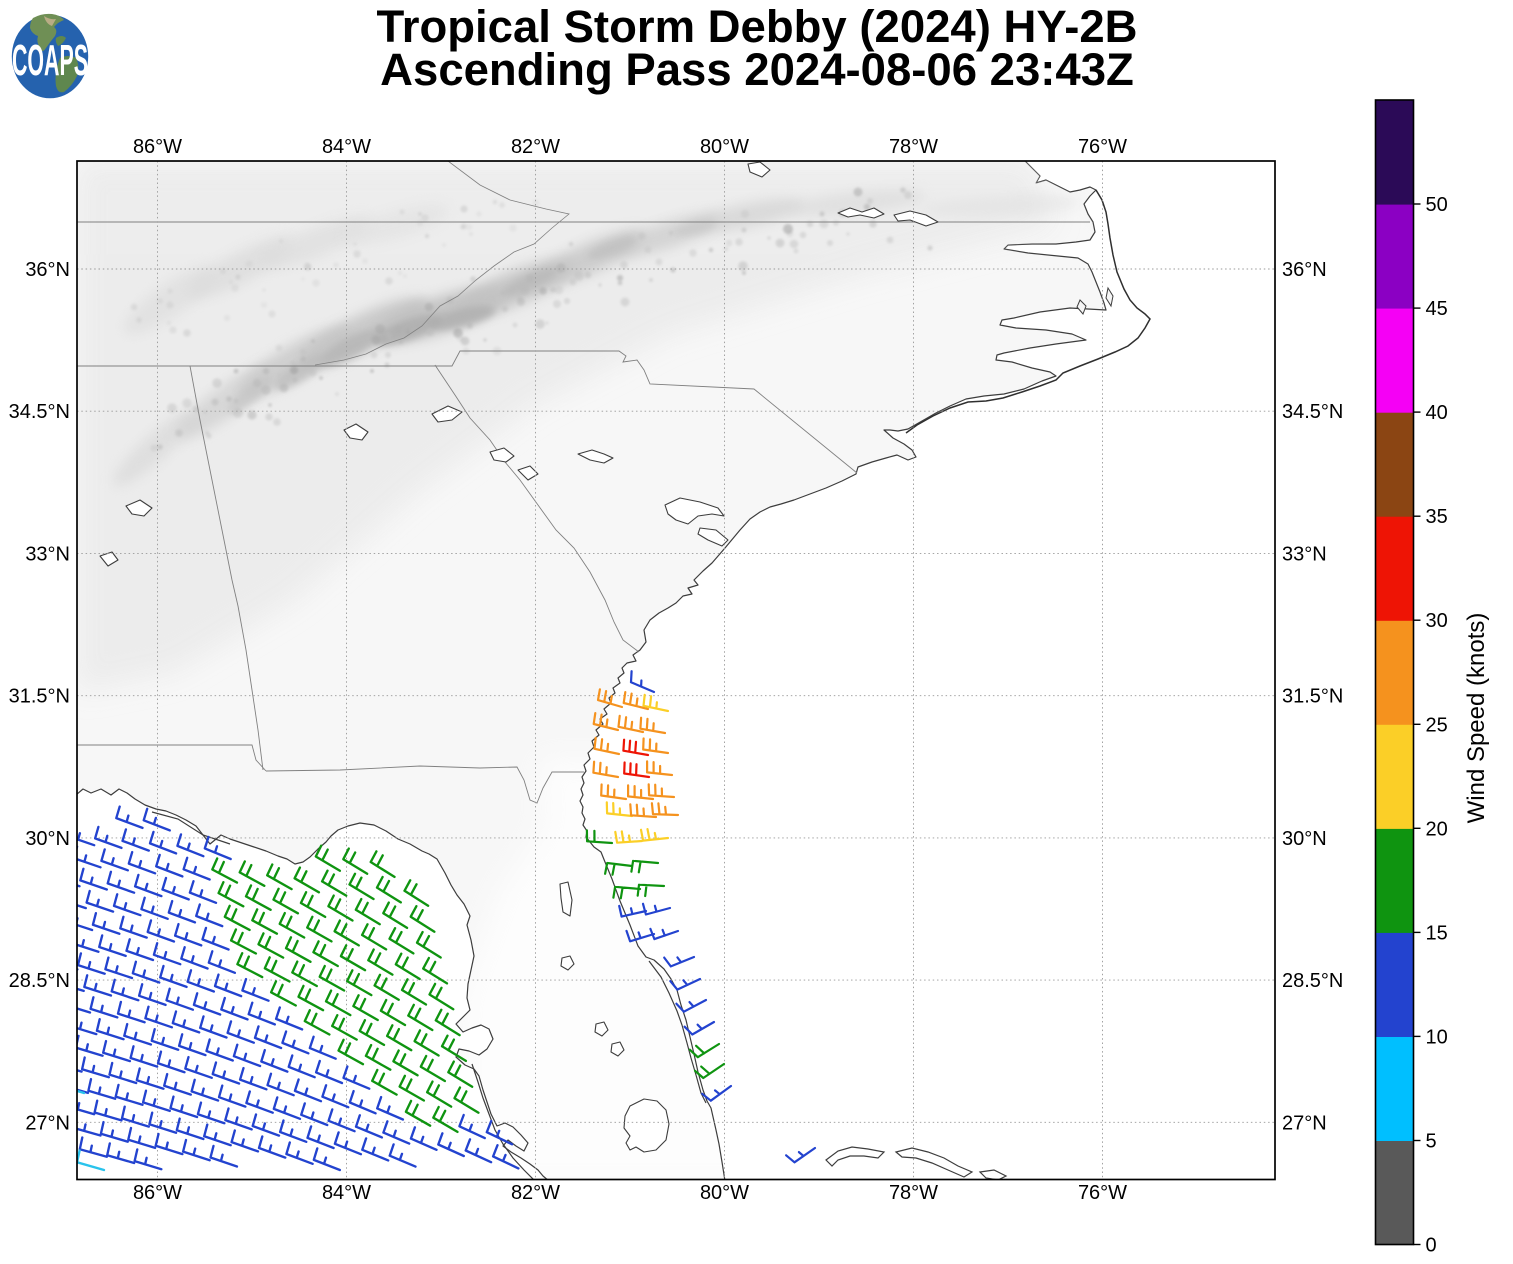 The height and width of the screenshot is (1264, 1513). Describe the element at coordinates (1437, 621) in the screenshot. I see `svg-text: 30` at that location.